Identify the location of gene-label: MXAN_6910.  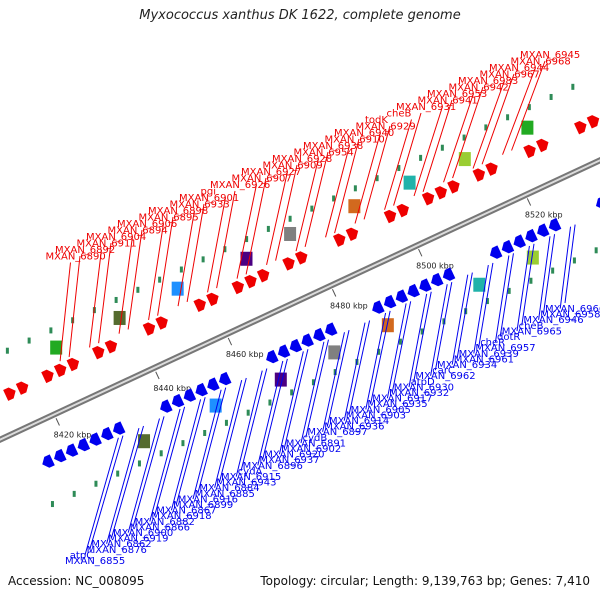
(355, 140).